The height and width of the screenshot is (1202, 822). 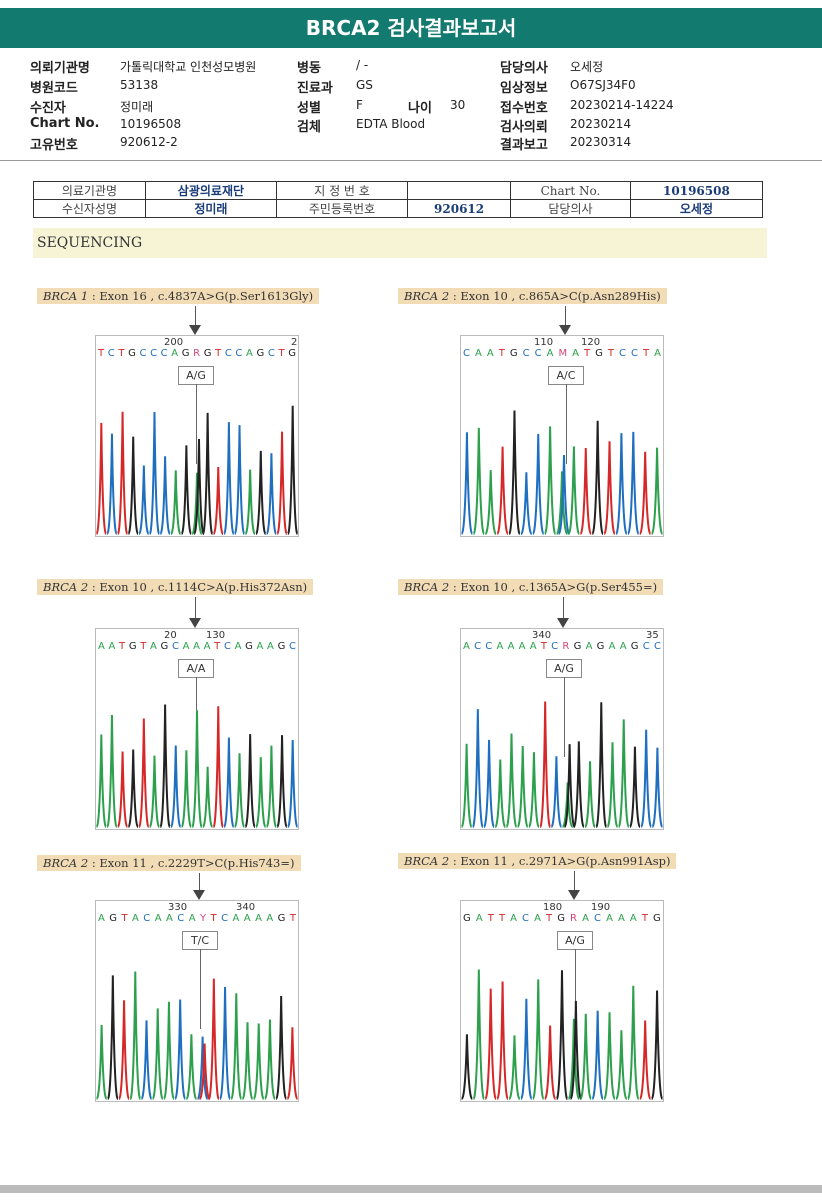 What do you see at coordinates (411, 1189) in the screenshot?
I see `footer-bar` at bounding box center [411, 1189].